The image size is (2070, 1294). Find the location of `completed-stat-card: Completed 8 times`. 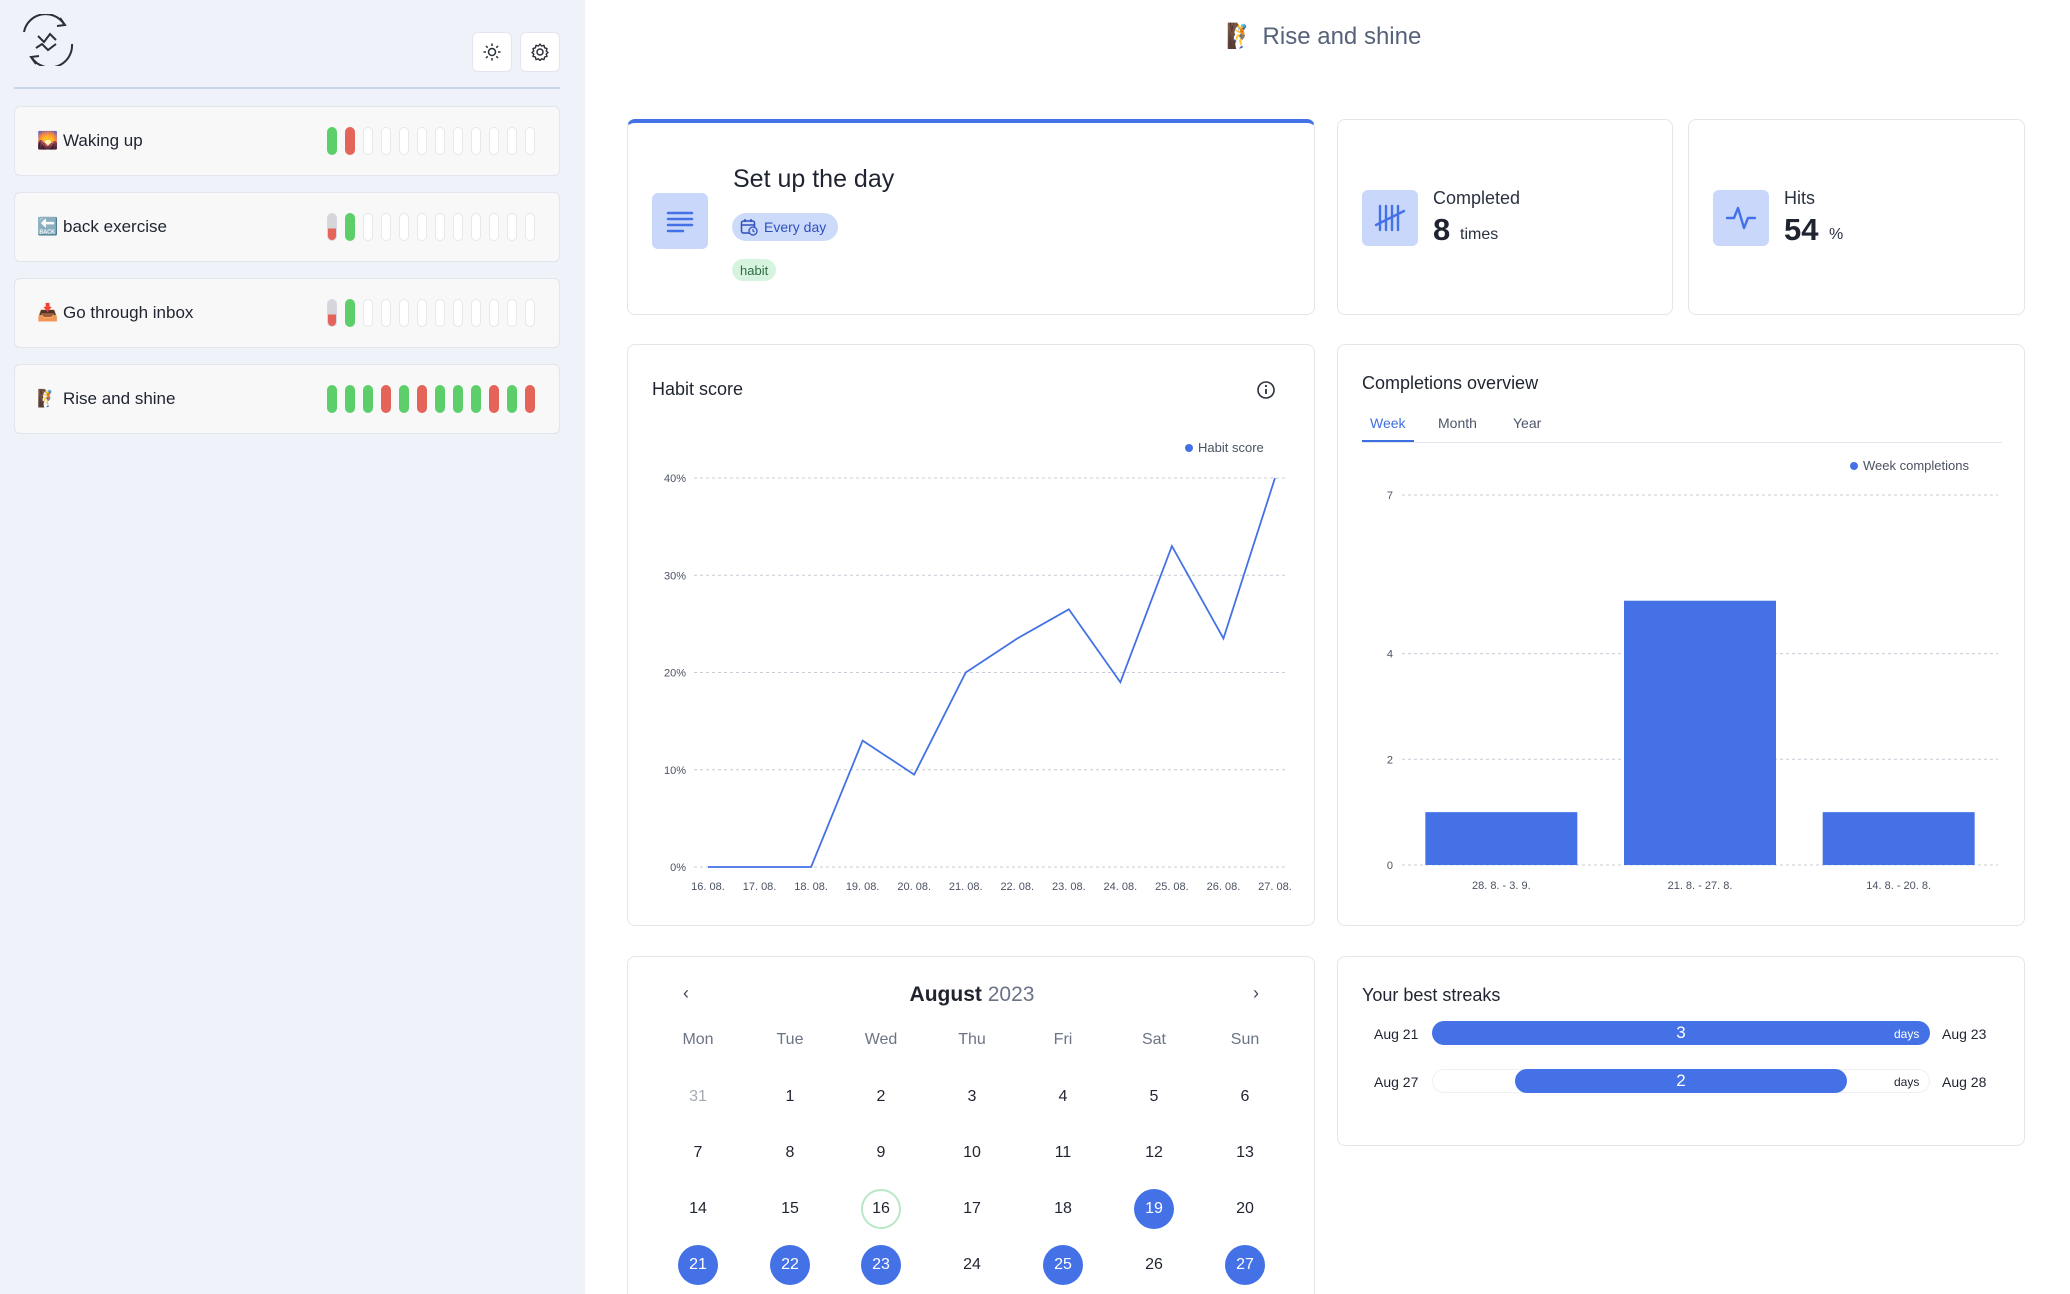

completed-stat-card: Completed 8 times is located at coordinates (1505, 217).